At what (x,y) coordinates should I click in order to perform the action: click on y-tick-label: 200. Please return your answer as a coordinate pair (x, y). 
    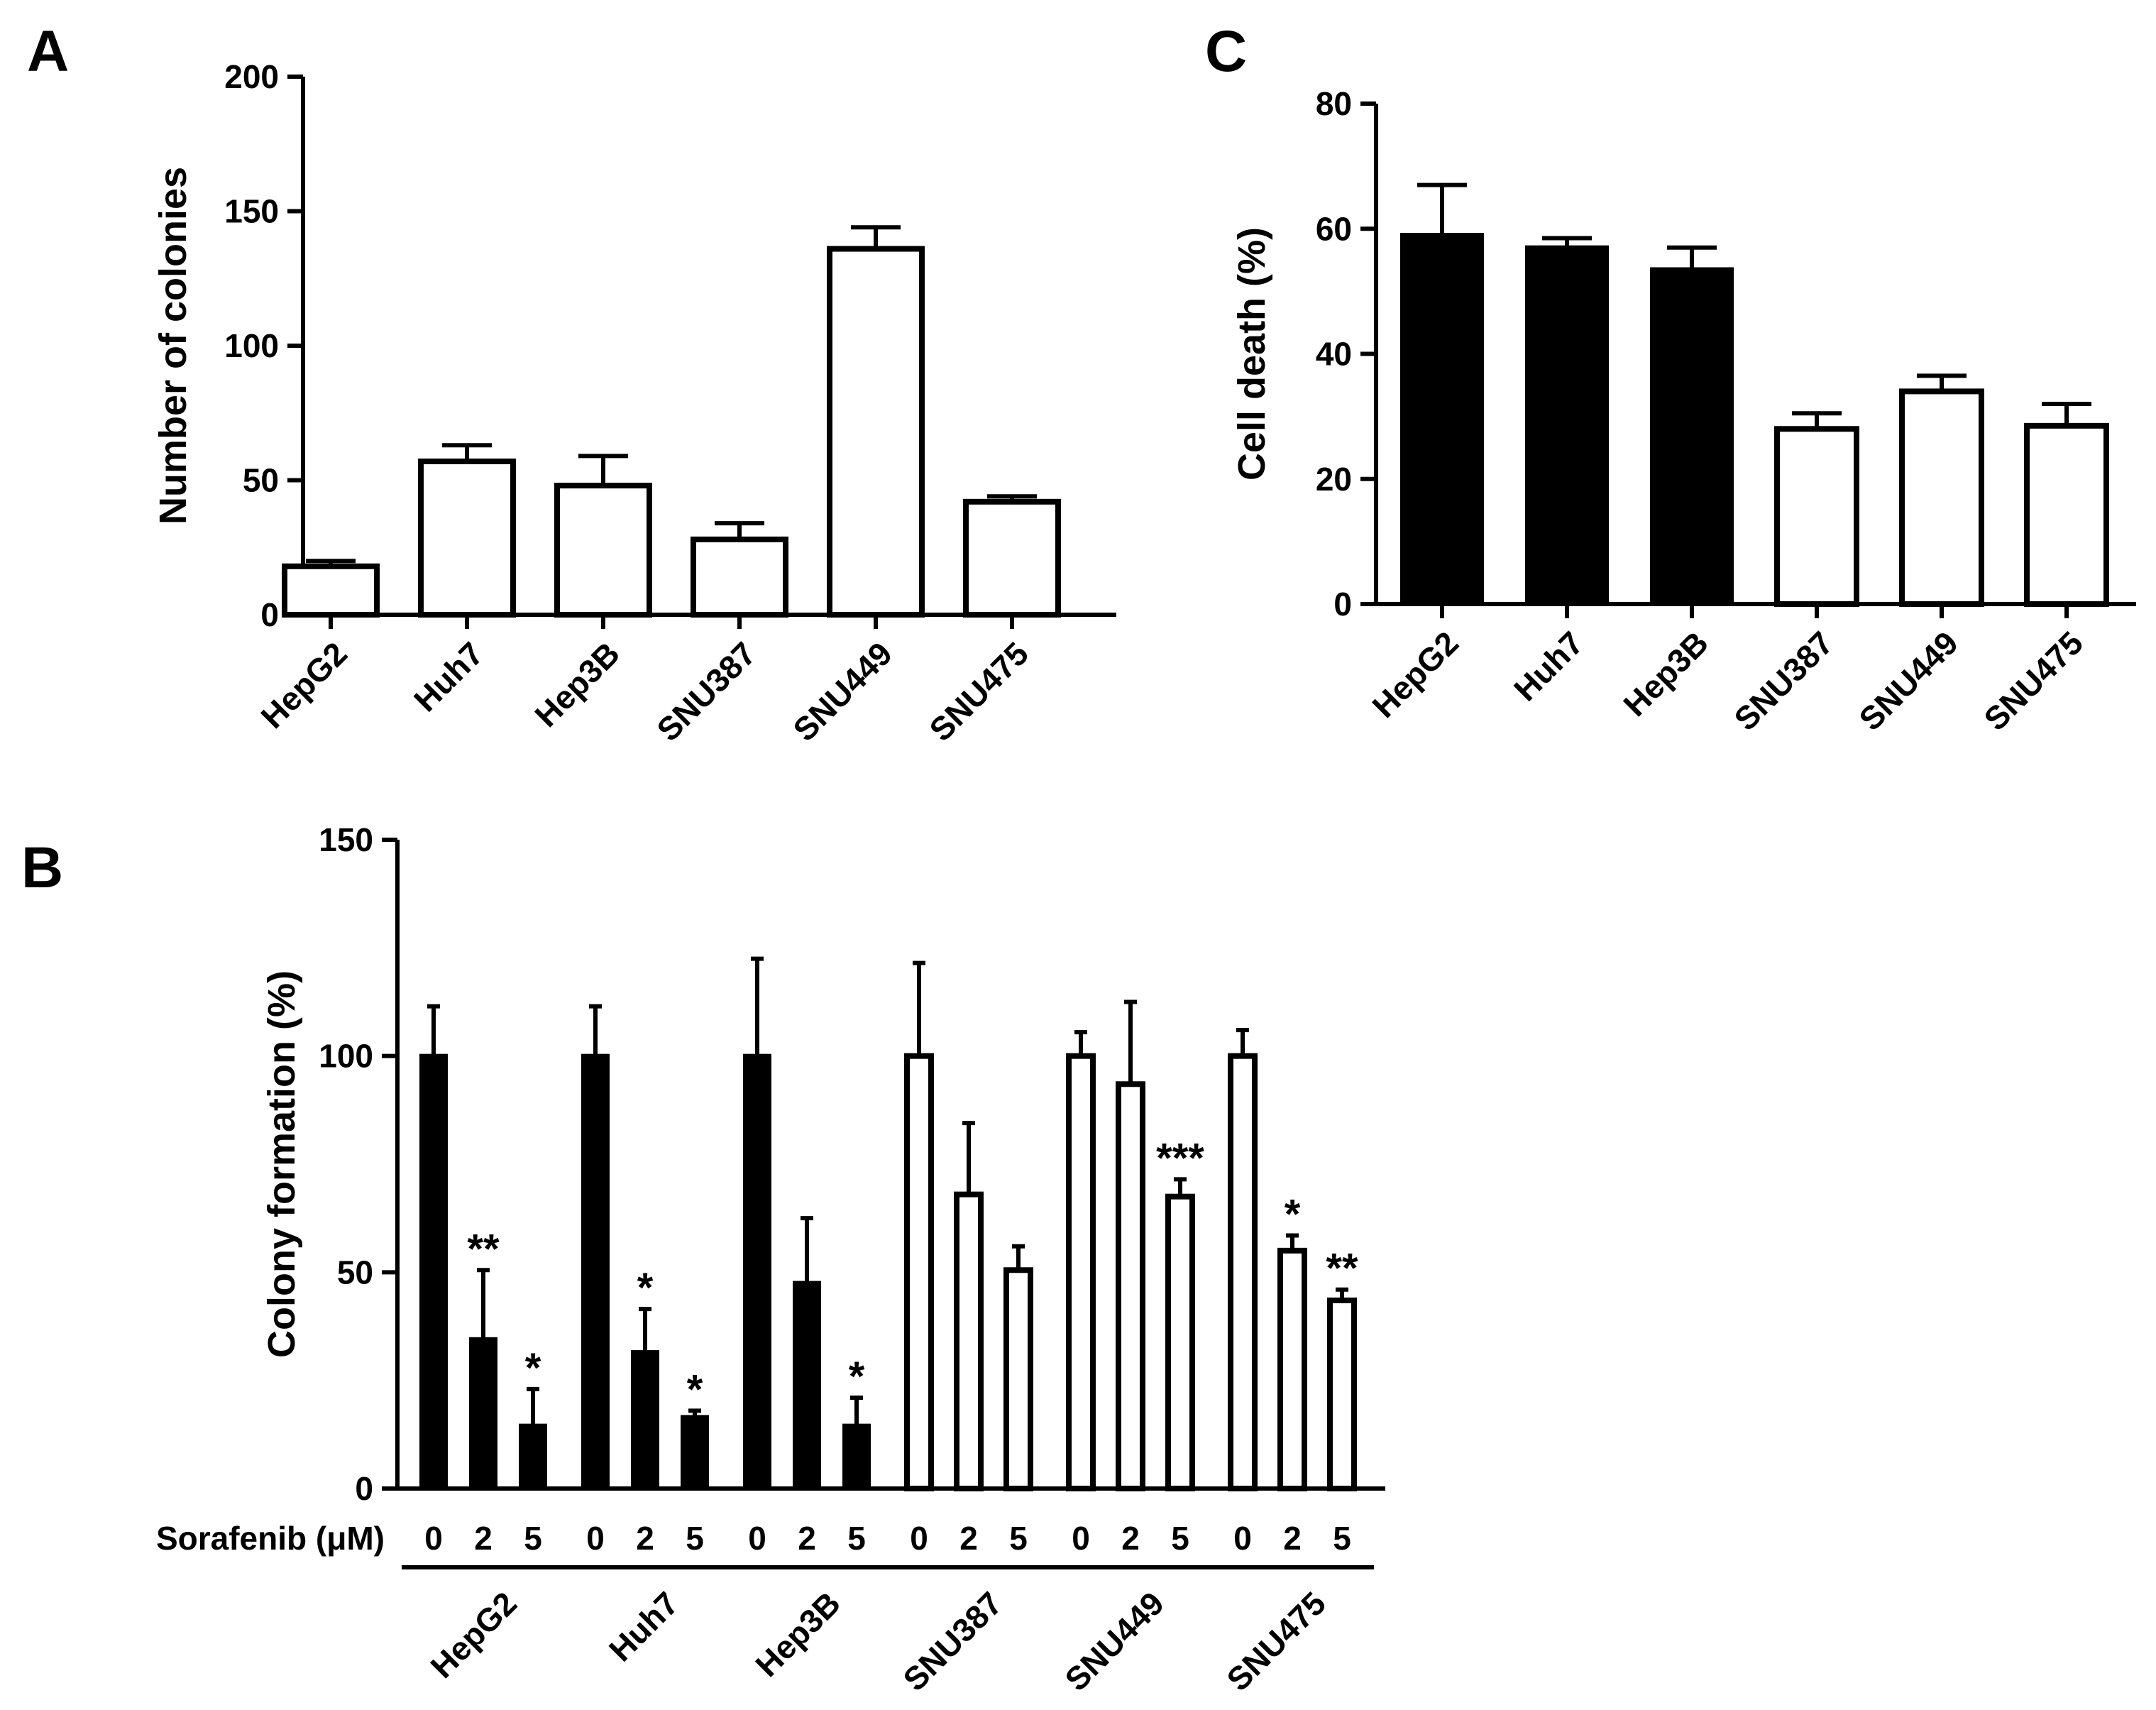
    Looking at the image, I should click on (252, 76).